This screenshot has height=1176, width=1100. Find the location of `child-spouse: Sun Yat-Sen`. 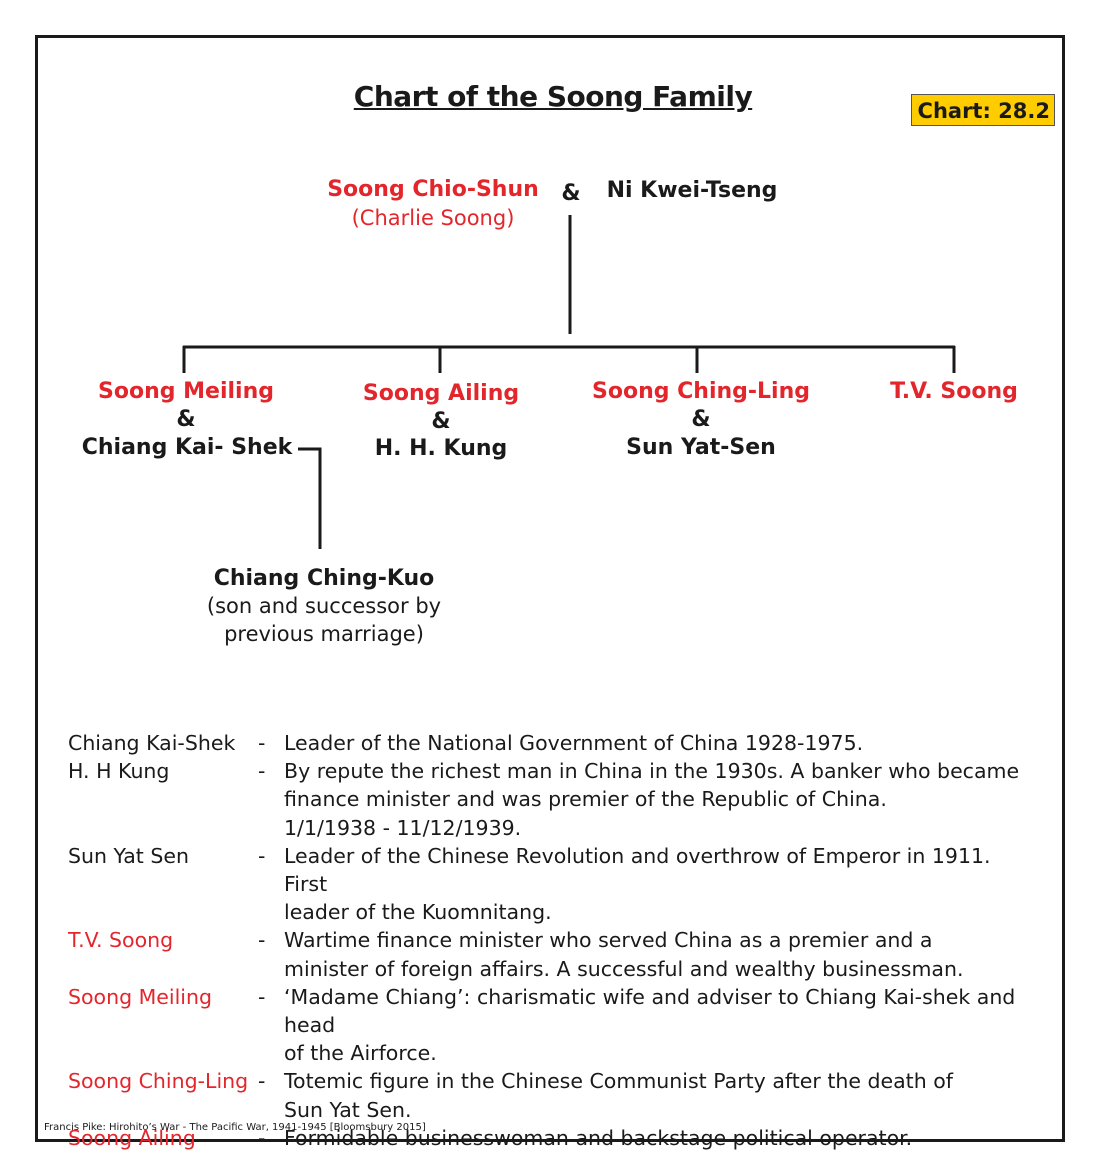

child-spouse: Sun Yat-Sen is located at coordinates (701, 447).